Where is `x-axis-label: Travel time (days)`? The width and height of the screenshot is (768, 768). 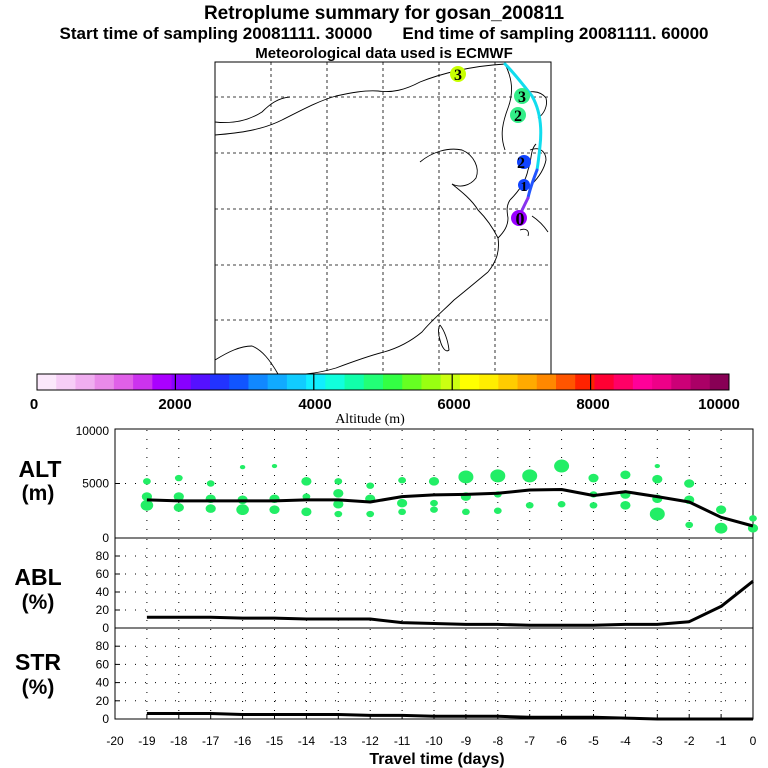
x-axis-label: Travel time (days) is located at coordinates (436, 759).